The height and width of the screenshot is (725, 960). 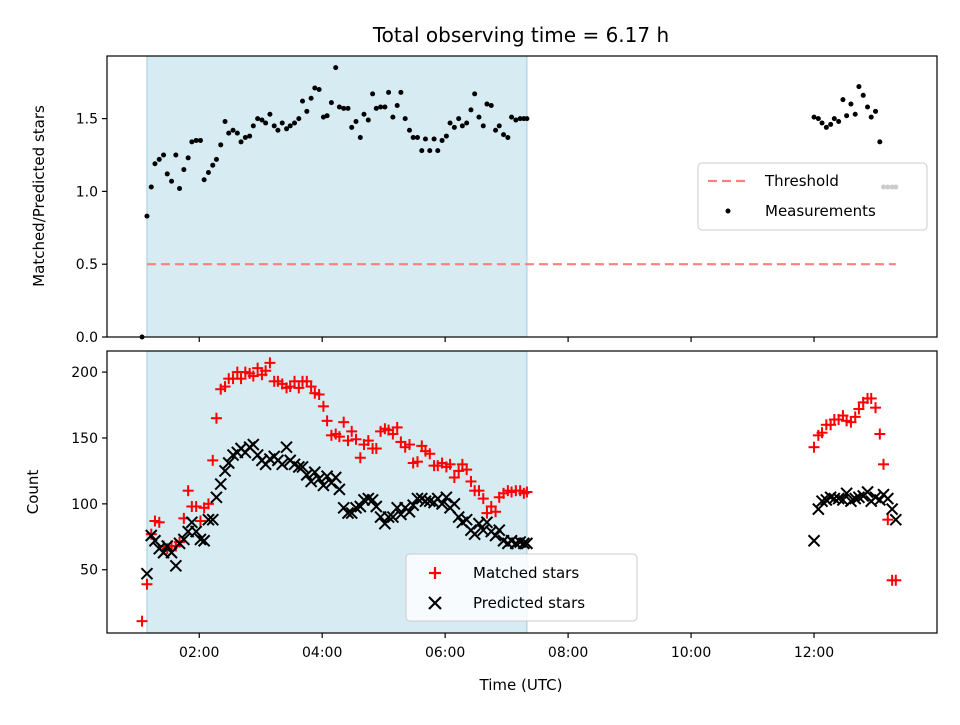 What do you see at coordinates (814, 653) in the screenshot?
I see `x-tick-label: 12:00` at bounding box center [814, 653].